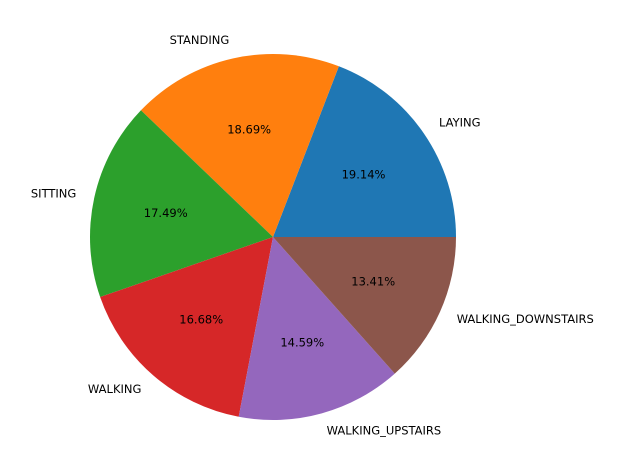  I want to click on pie-slice-walking-upstairs, so click(316, 328).